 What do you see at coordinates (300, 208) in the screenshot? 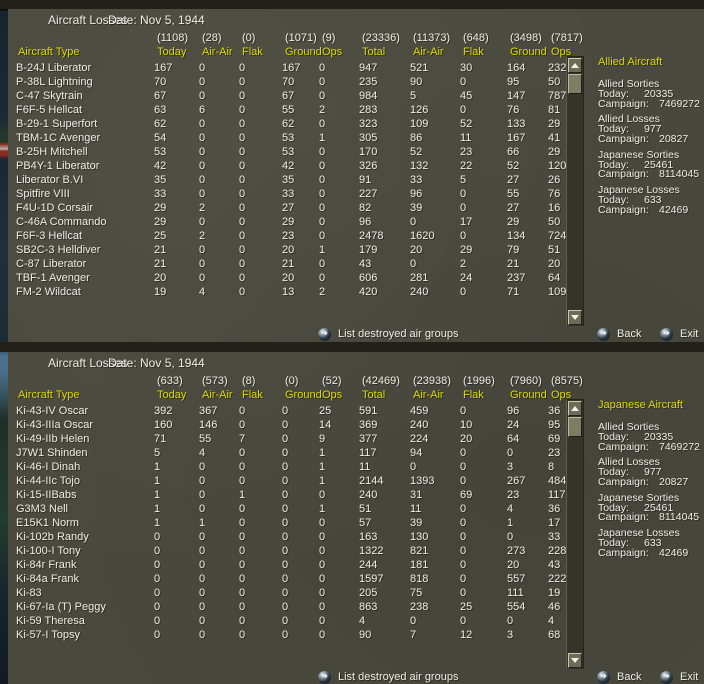
I see `table-row: F4U-1D Corsair 29 2 0 27 0 82 39 0 27 16` at bounding box center [300, 208].